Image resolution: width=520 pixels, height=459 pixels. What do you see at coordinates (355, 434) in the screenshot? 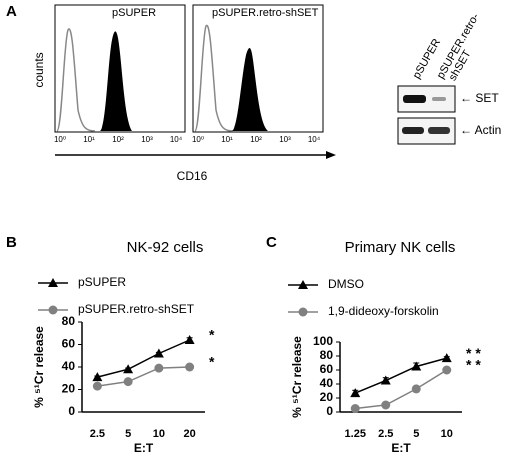
I see `x-tick-label: 1.25` at bounding box center [355, 434].